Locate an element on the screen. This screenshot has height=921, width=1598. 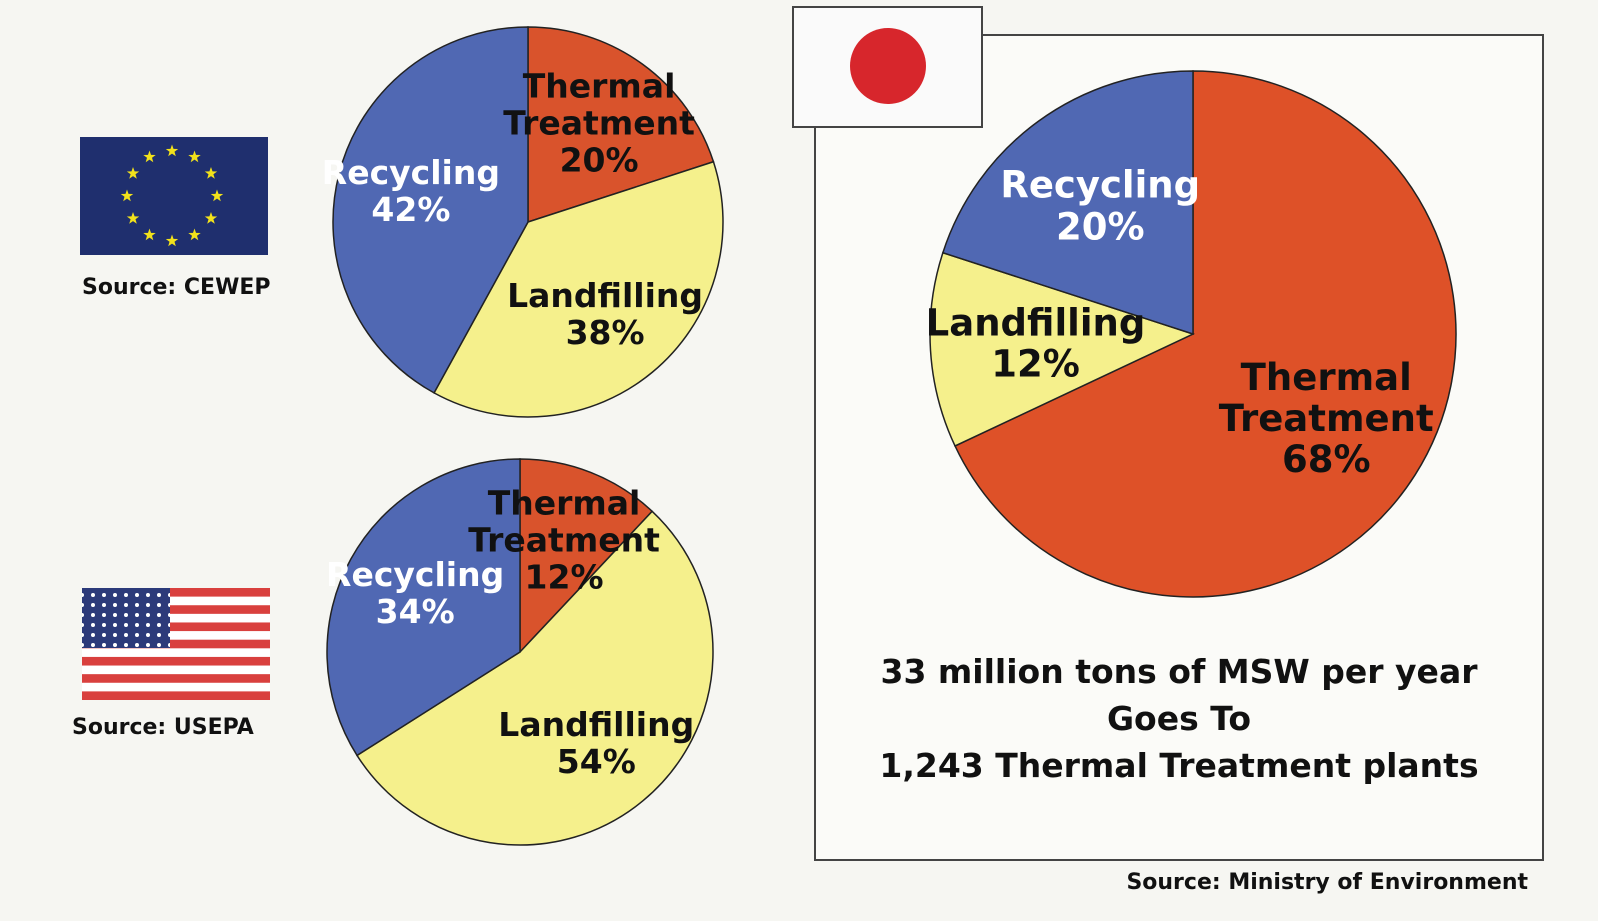
slice-value: 42% is located at coordinates (411, 209).